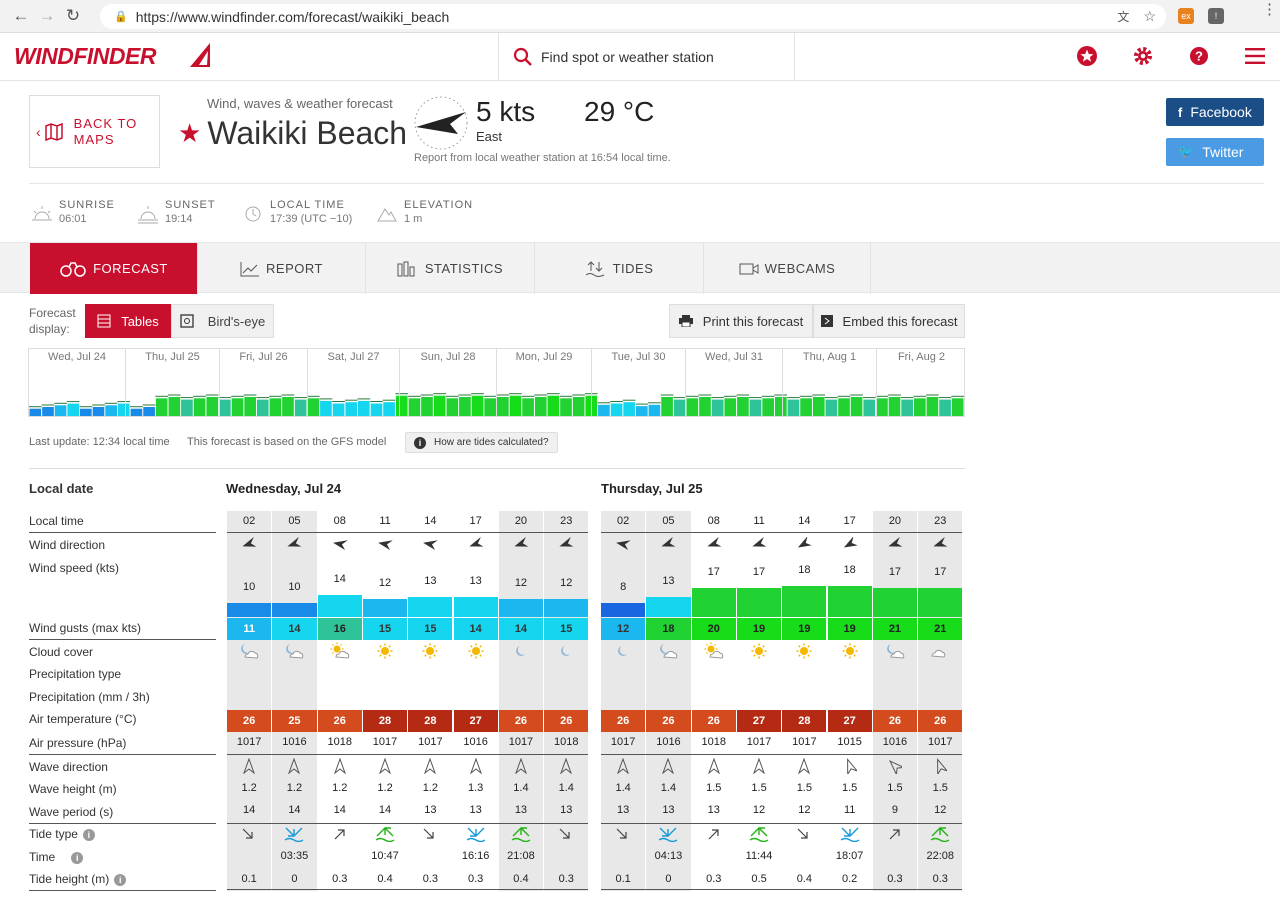 Image resolution: width=1280 pixels, height=913 pixels. What do you see at coordinates (430, 521) in the screenshot?
I see `hour-label: 14` at bounding box center [430, 521].